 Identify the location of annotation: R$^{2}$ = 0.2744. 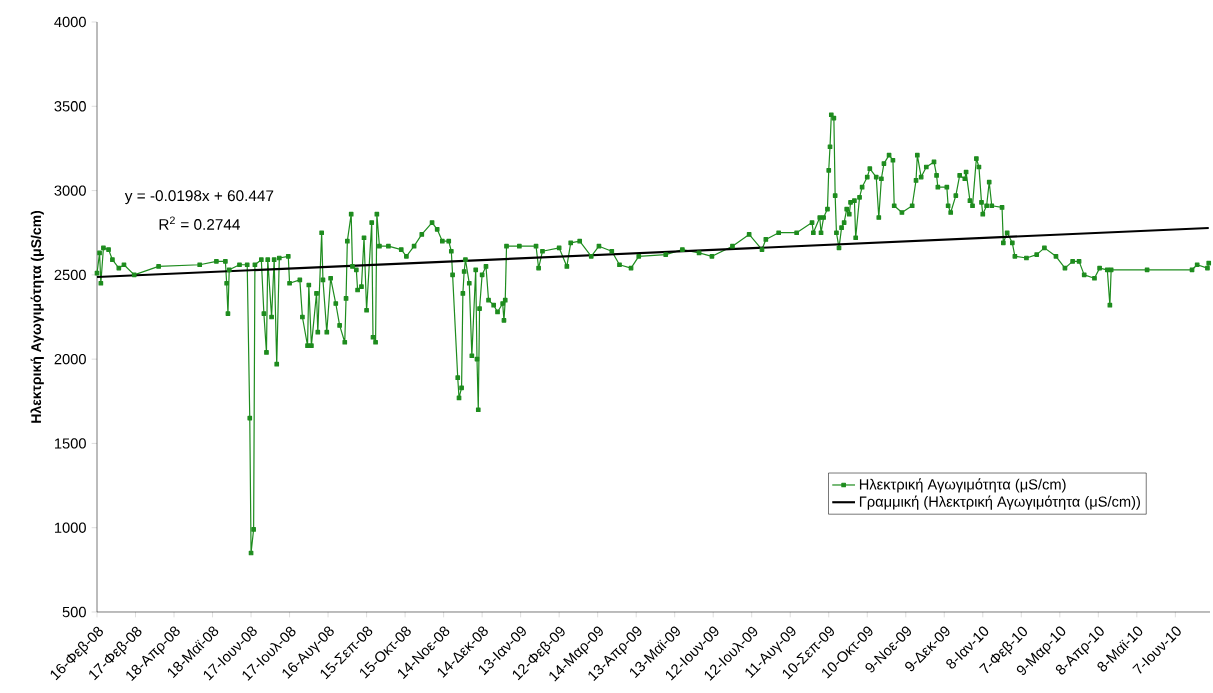
(199, 223).